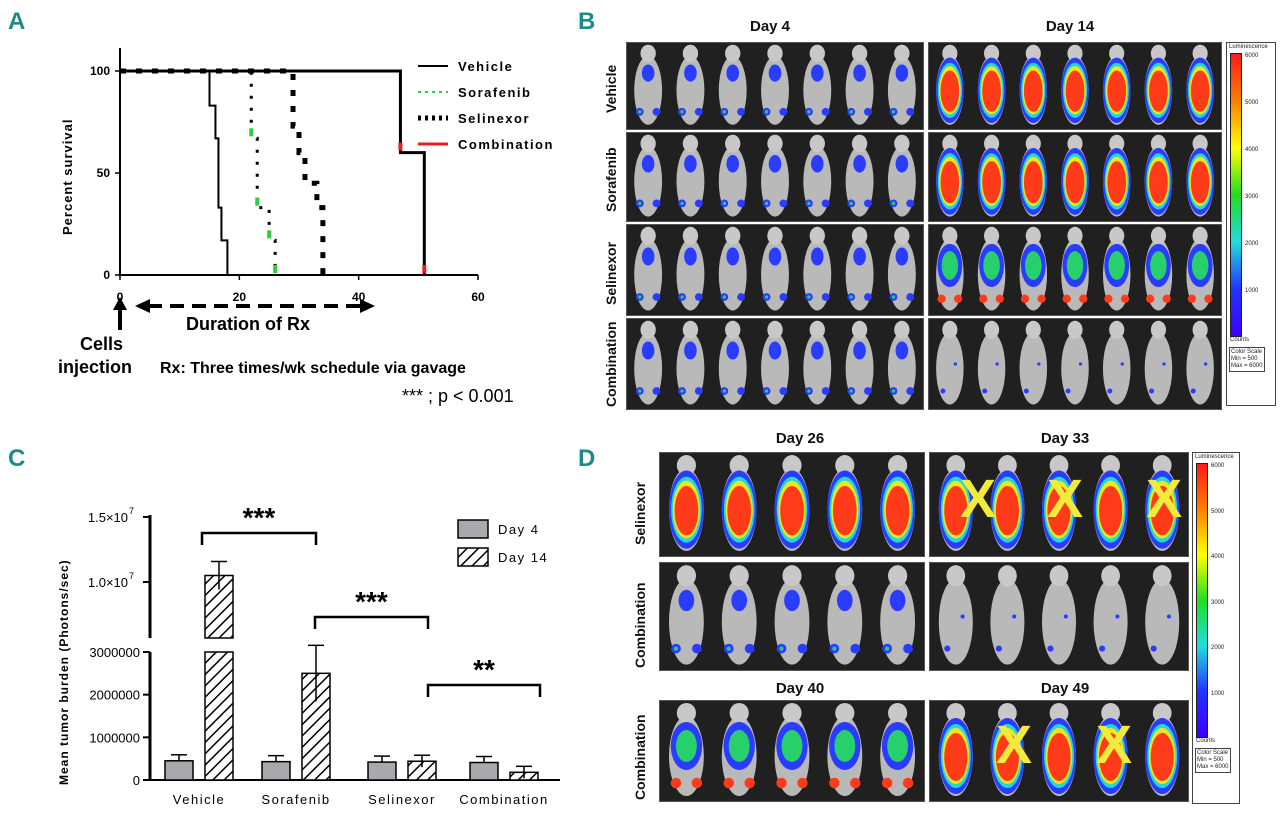 The height and width of the screenshot is (816, 1280). What do you see at coordinates (1206, 741) in the screenshot?
I see `scale-counts: Counts` at bounding box center [1206, 741].